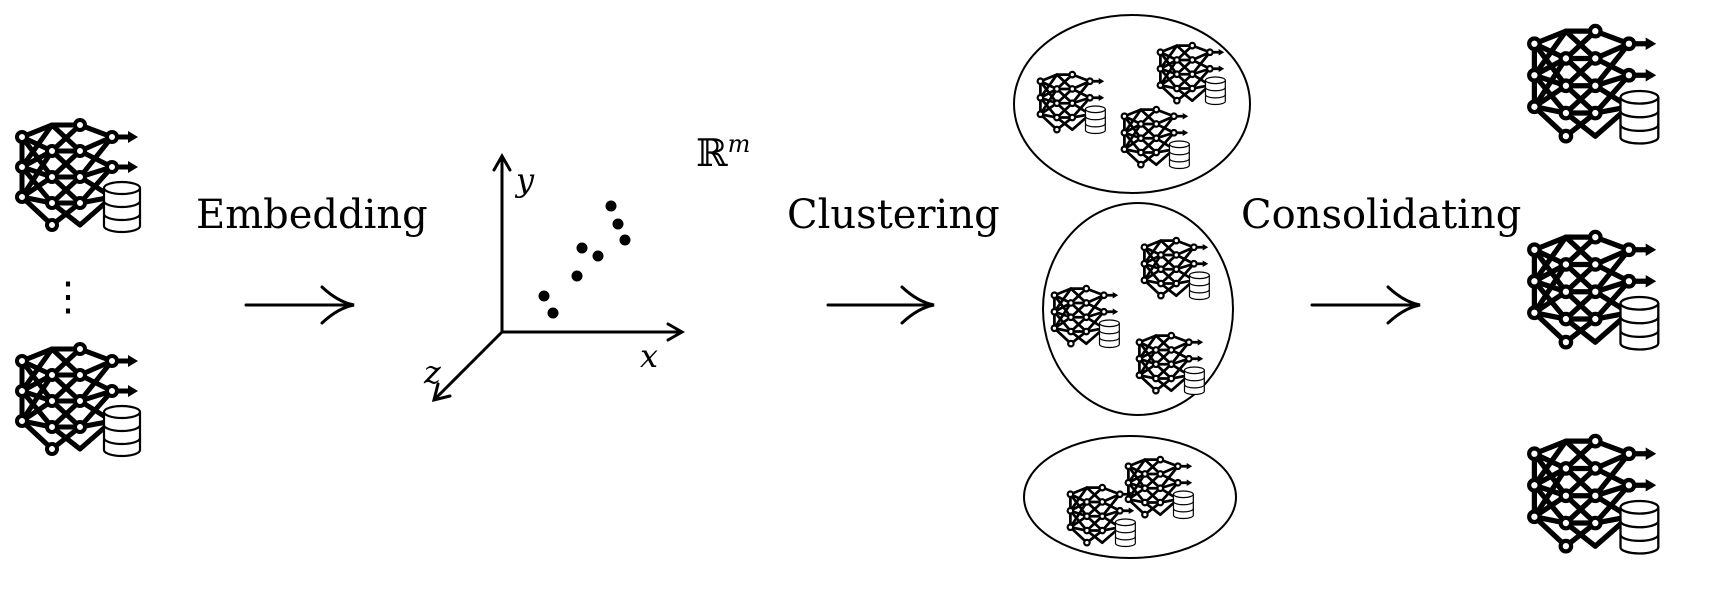  I want to click on input-model-icon-top, so click(78, 176).